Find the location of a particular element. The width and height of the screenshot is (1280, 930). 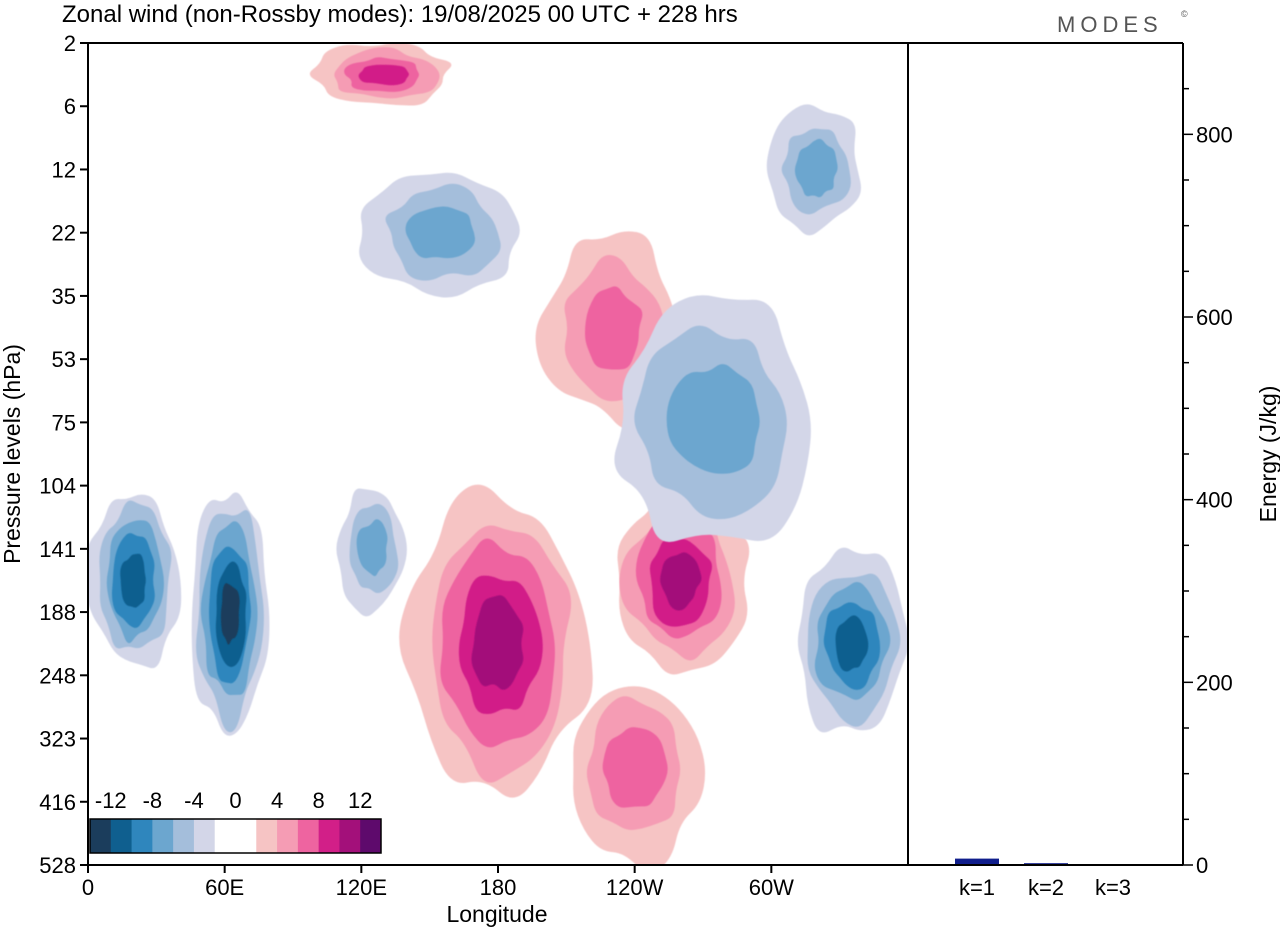

x-axis-ticks: 0 60E 120E 180 120W 60W is located at coordinates (438, 882).